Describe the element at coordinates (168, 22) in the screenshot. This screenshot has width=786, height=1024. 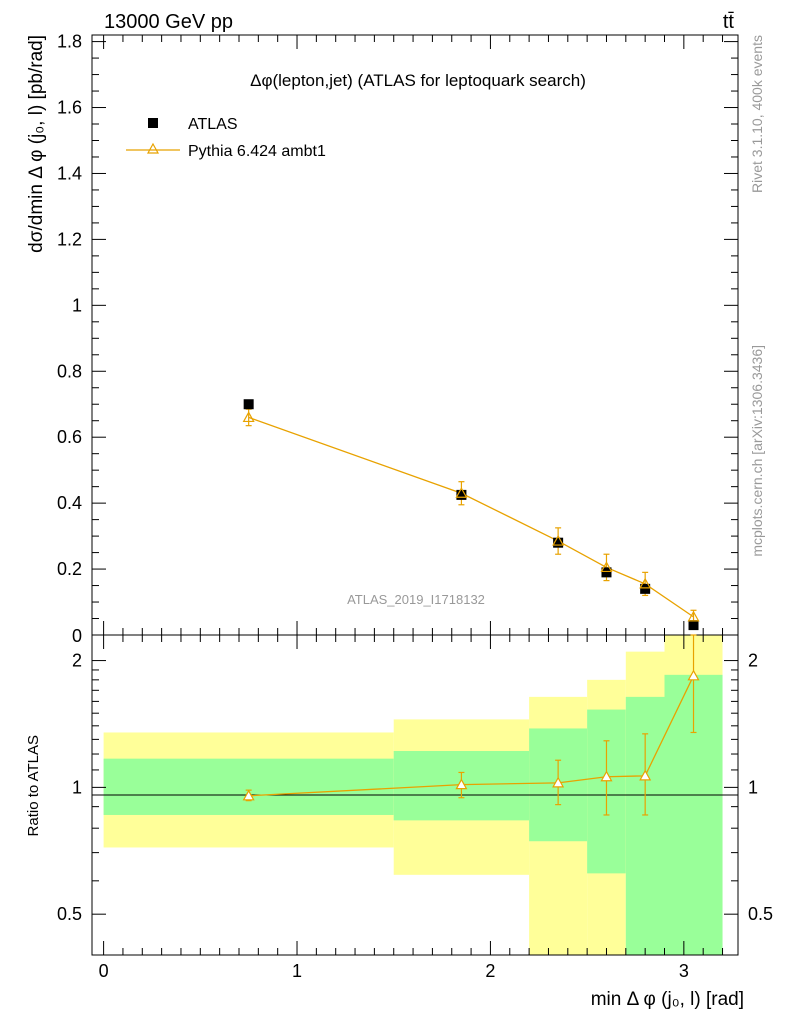
I see `energy-label: 13000 GeV pp` at that location.